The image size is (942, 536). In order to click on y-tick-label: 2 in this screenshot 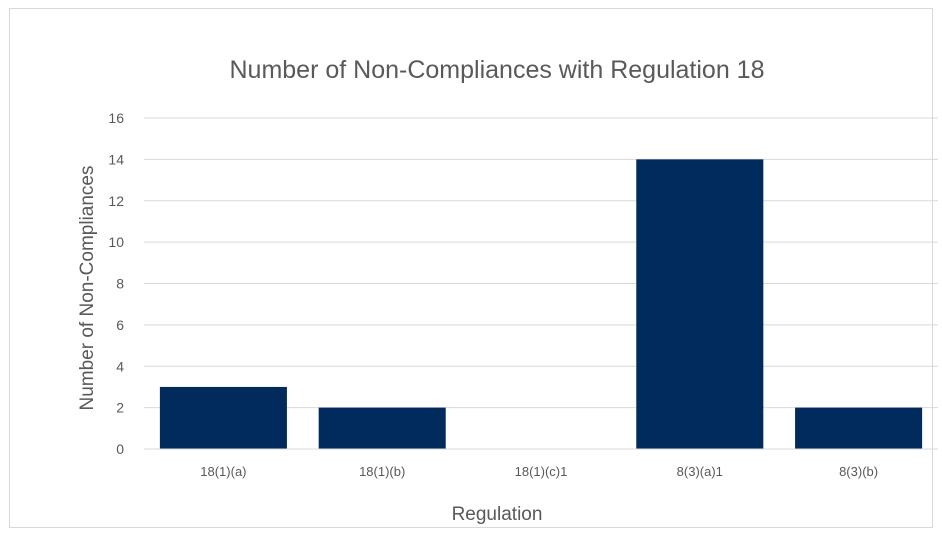, I will do `click(120, 408)`.